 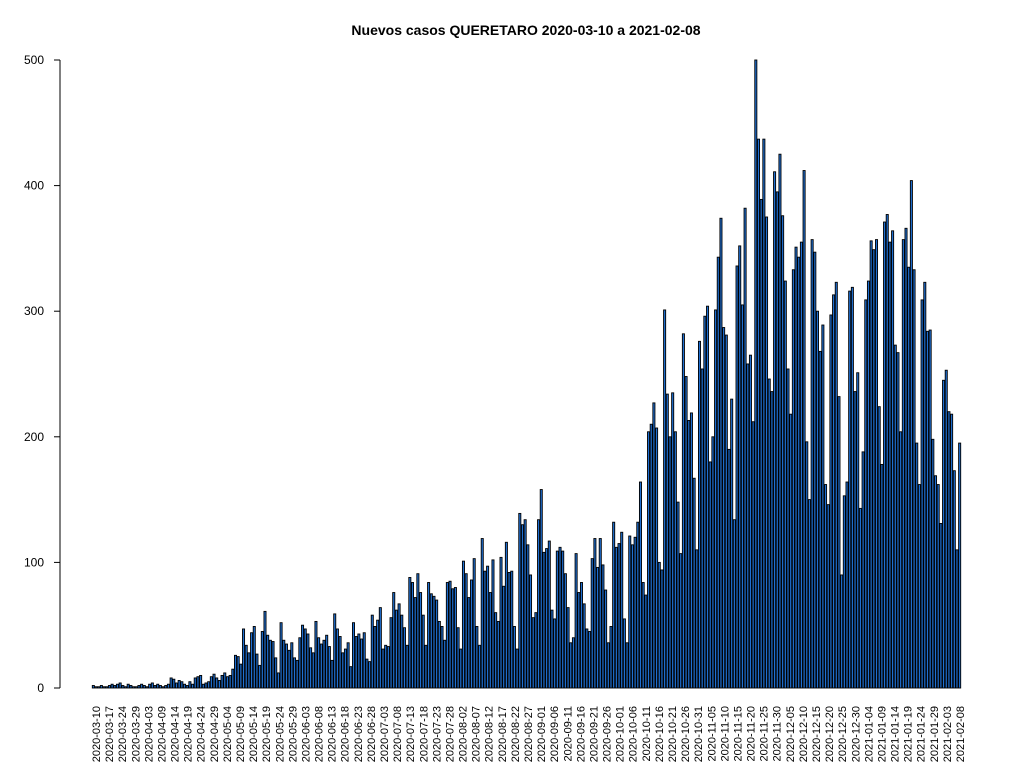 What do you see at coordinates (34, 60) in the screenshot?
I see `y-tick-label: 500` at bounding box center [34, 60].